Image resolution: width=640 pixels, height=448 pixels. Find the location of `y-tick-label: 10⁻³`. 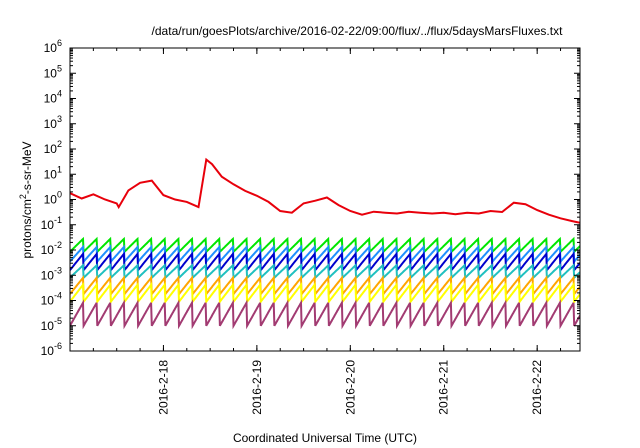

y-tick-label: 10⁻³ is located at coordinates (51, 273).